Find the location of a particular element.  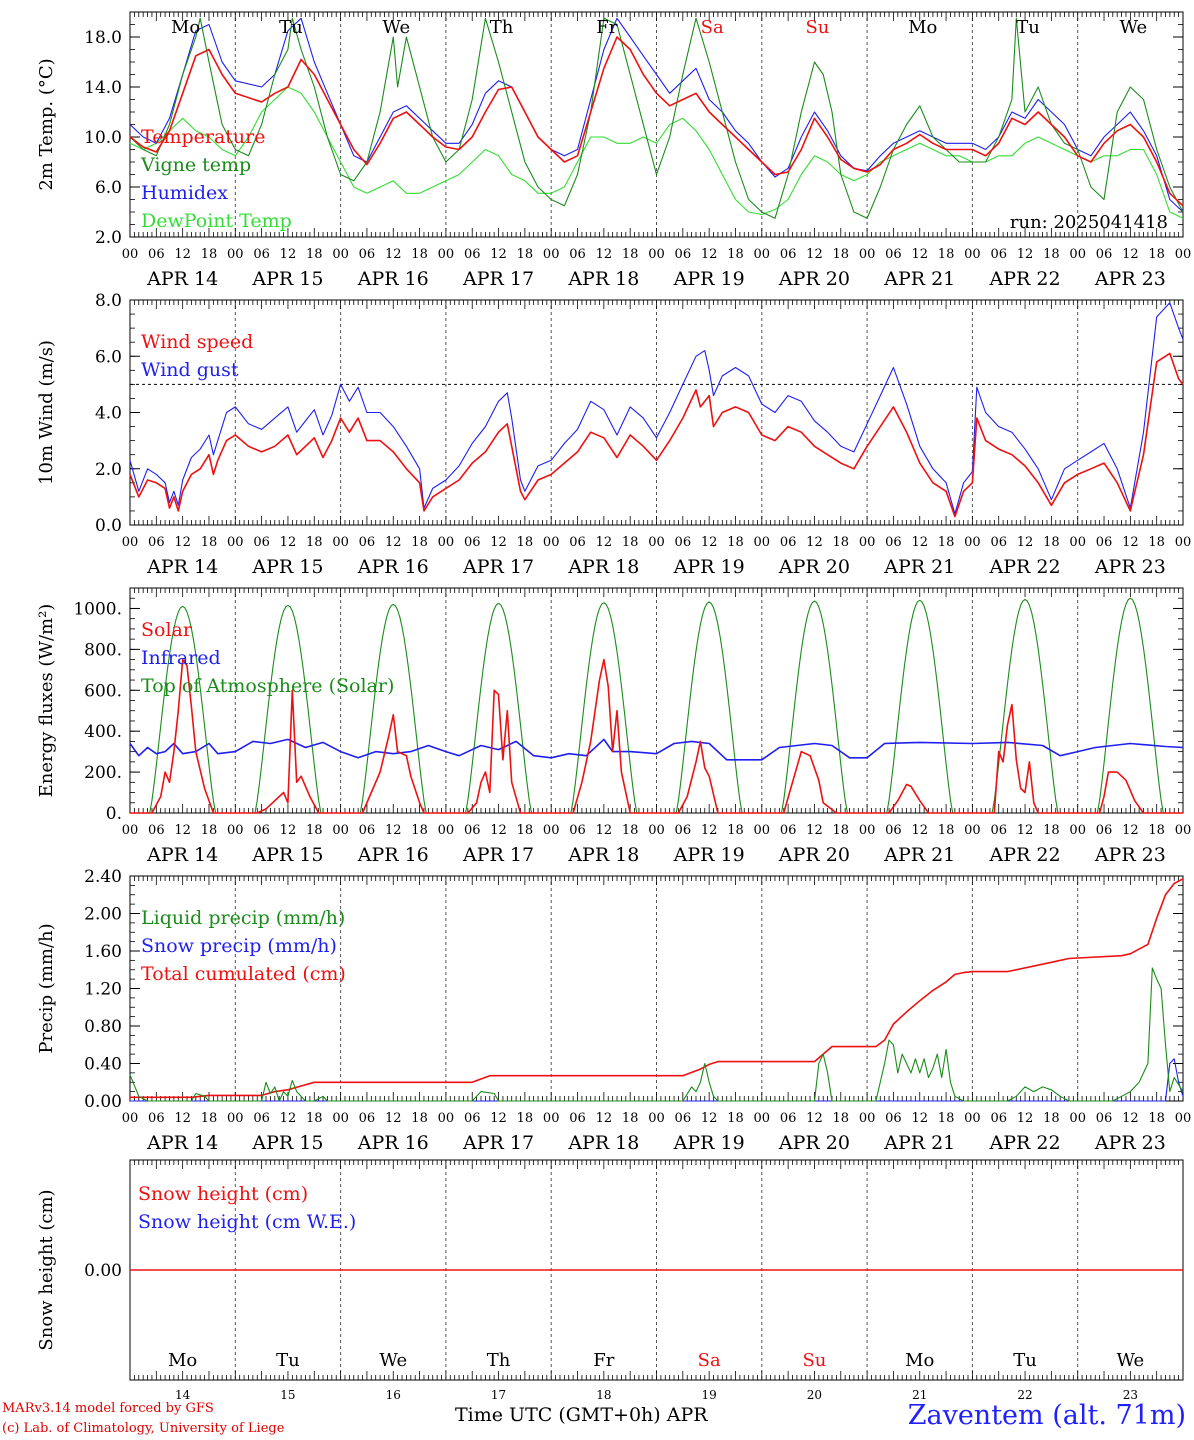

day-number: 16 is located at coordinates (393, 1395).